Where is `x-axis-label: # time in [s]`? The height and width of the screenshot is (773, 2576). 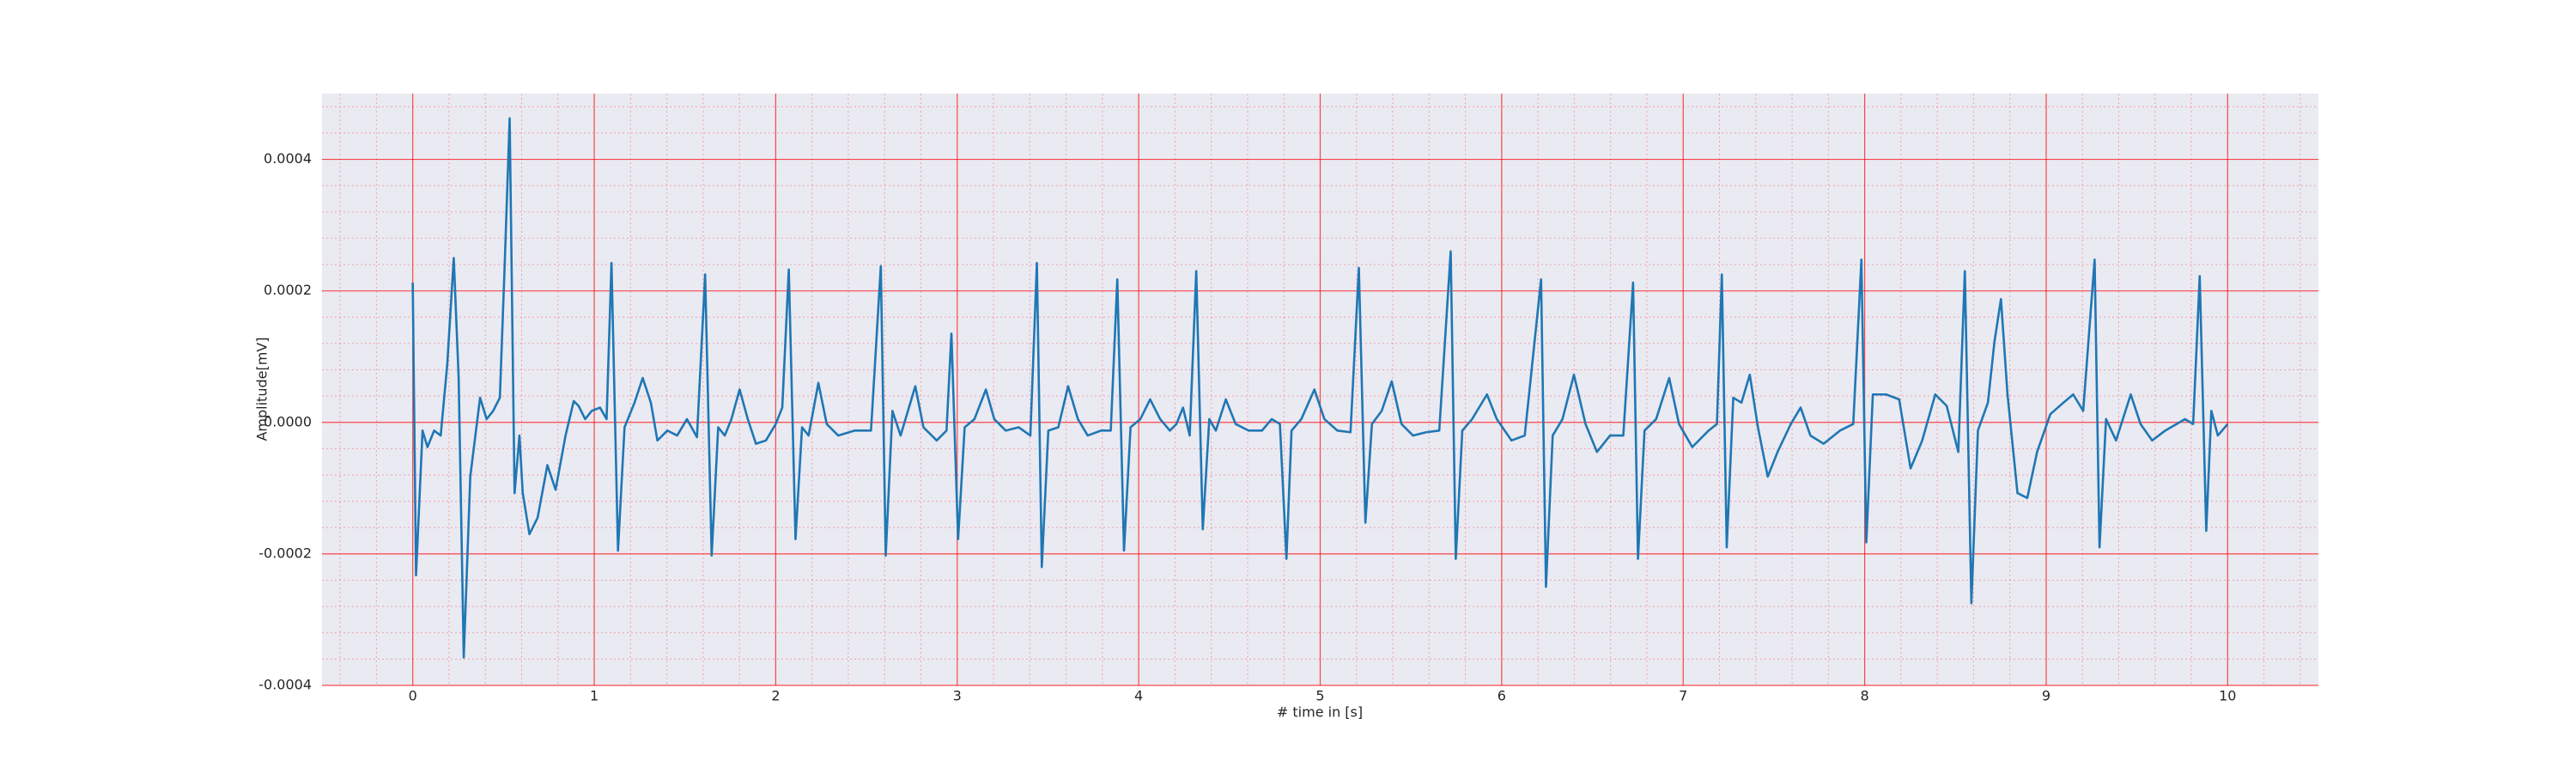
x-axis-label: # time in [s] is located at coordinates (1320, 712).